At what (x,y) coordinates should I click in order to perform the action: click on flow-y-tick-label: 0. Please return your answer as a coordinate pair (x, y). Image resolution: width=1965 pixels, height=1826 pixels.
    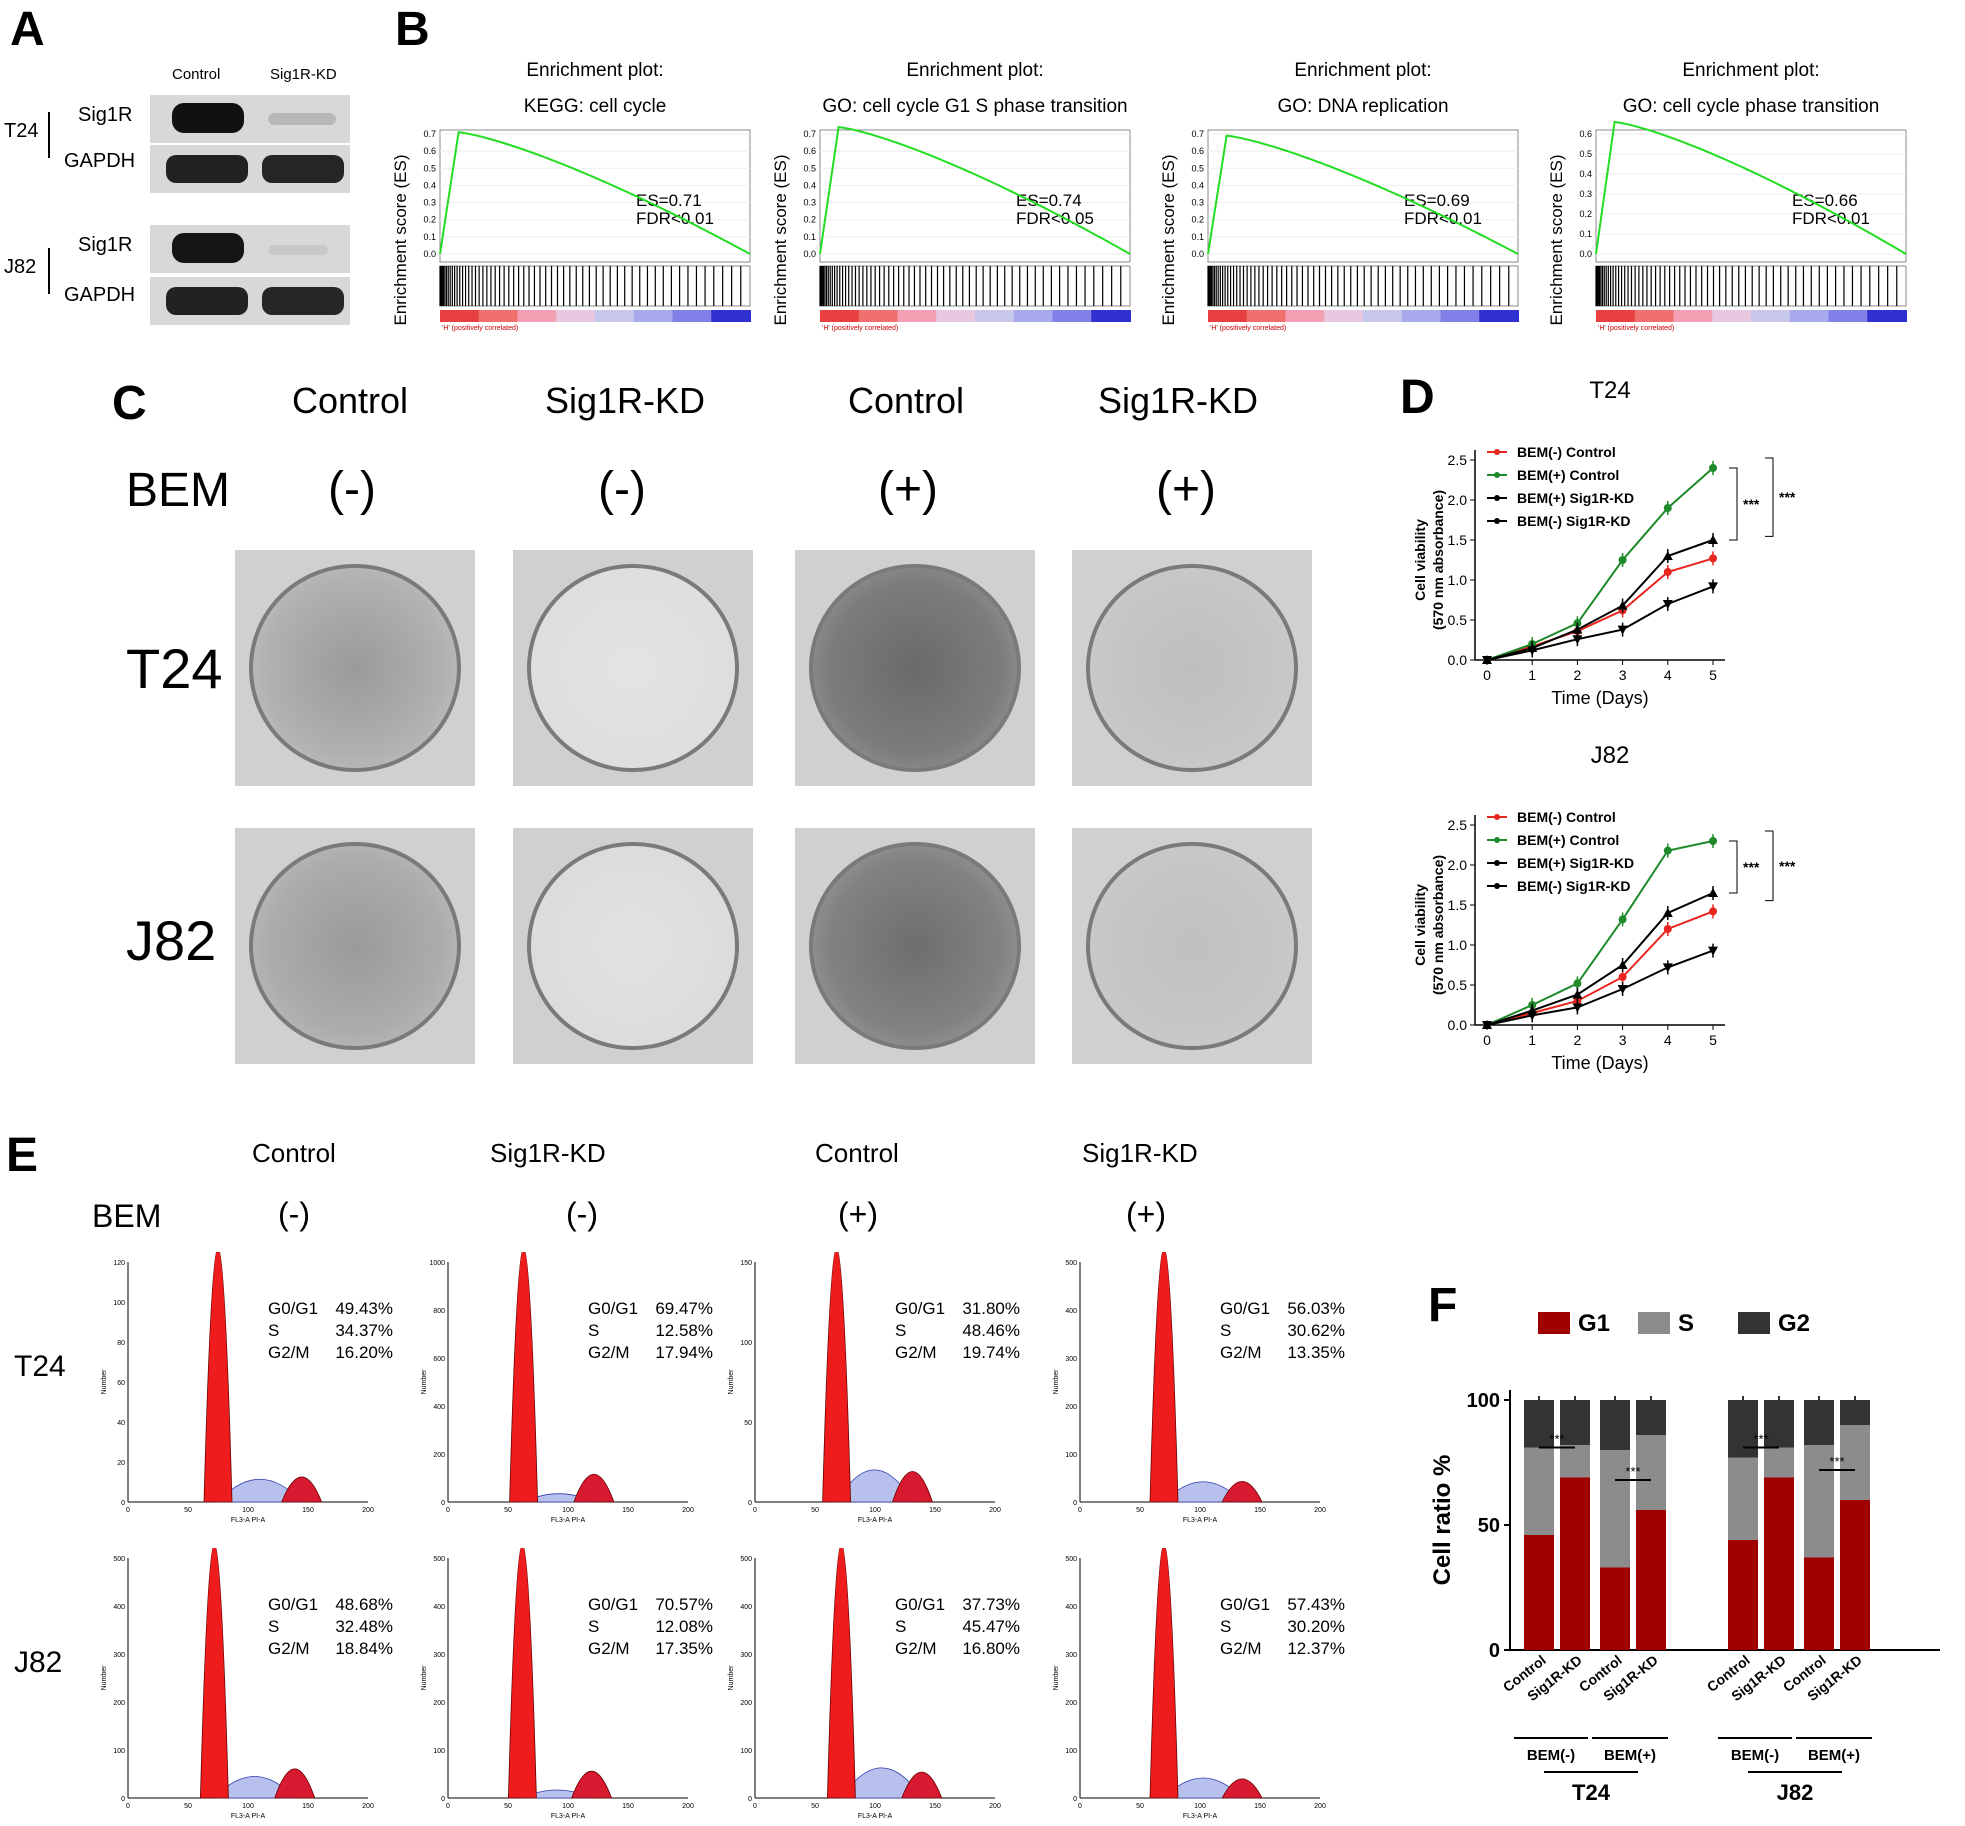
    Looking at the image, I should click on (123, 1503).